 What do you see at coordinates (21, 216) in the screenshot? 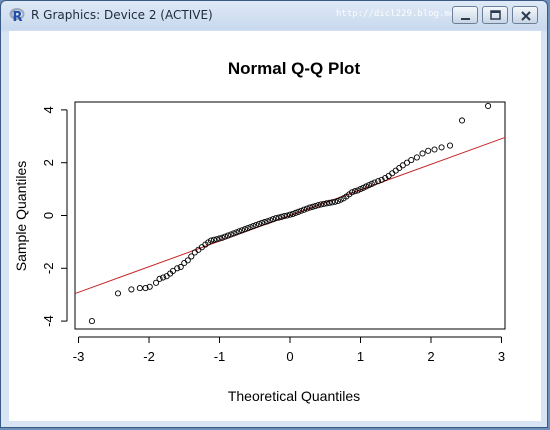
I see `y-axis-label: Sample Quantiles` at bounding box center [21, 216].